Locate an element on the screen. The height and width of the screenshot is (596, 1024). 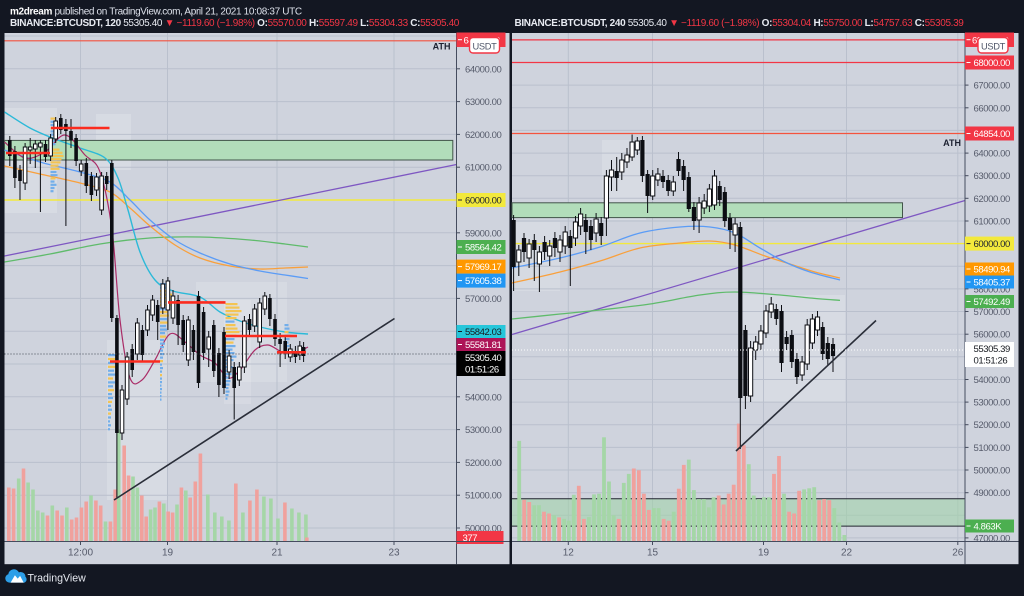
svg-text: 58490.94 is located at coordinates (992, 269).